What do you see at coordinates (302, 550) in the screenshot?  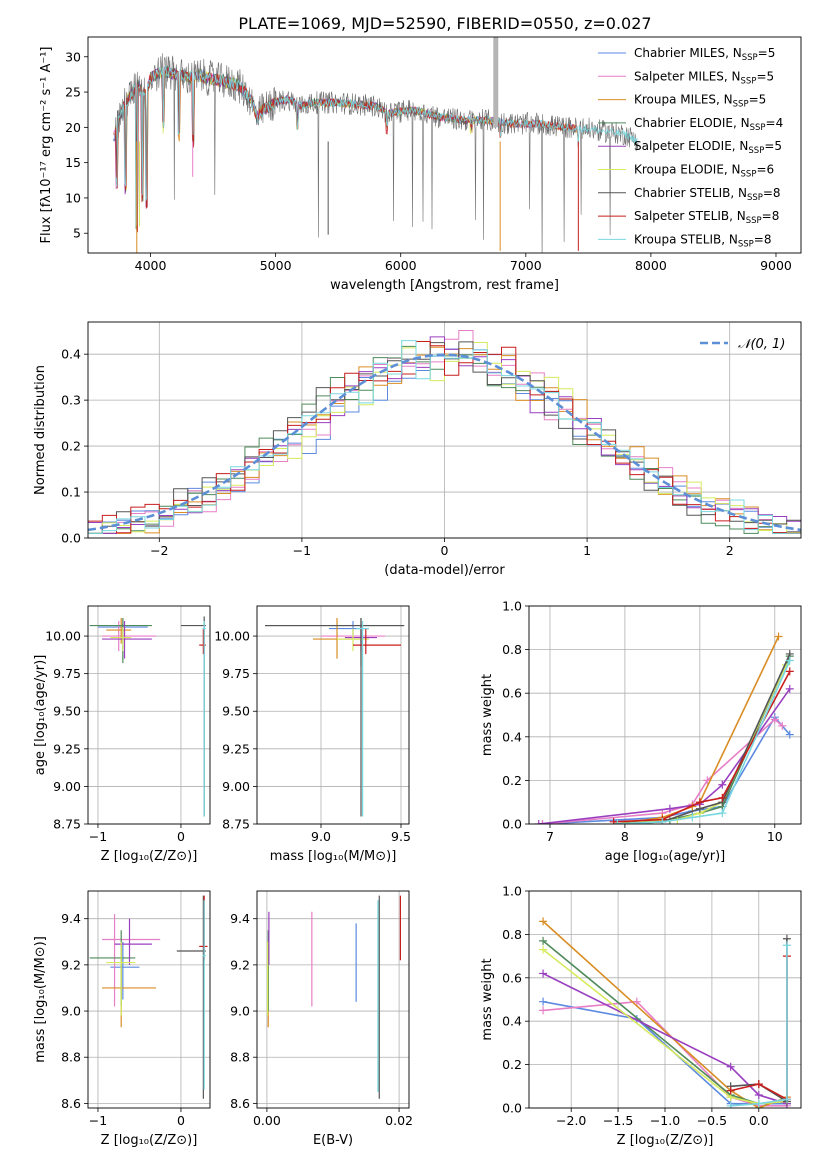 I see `x-tick-label: −1` at bounding box center [302, 550].